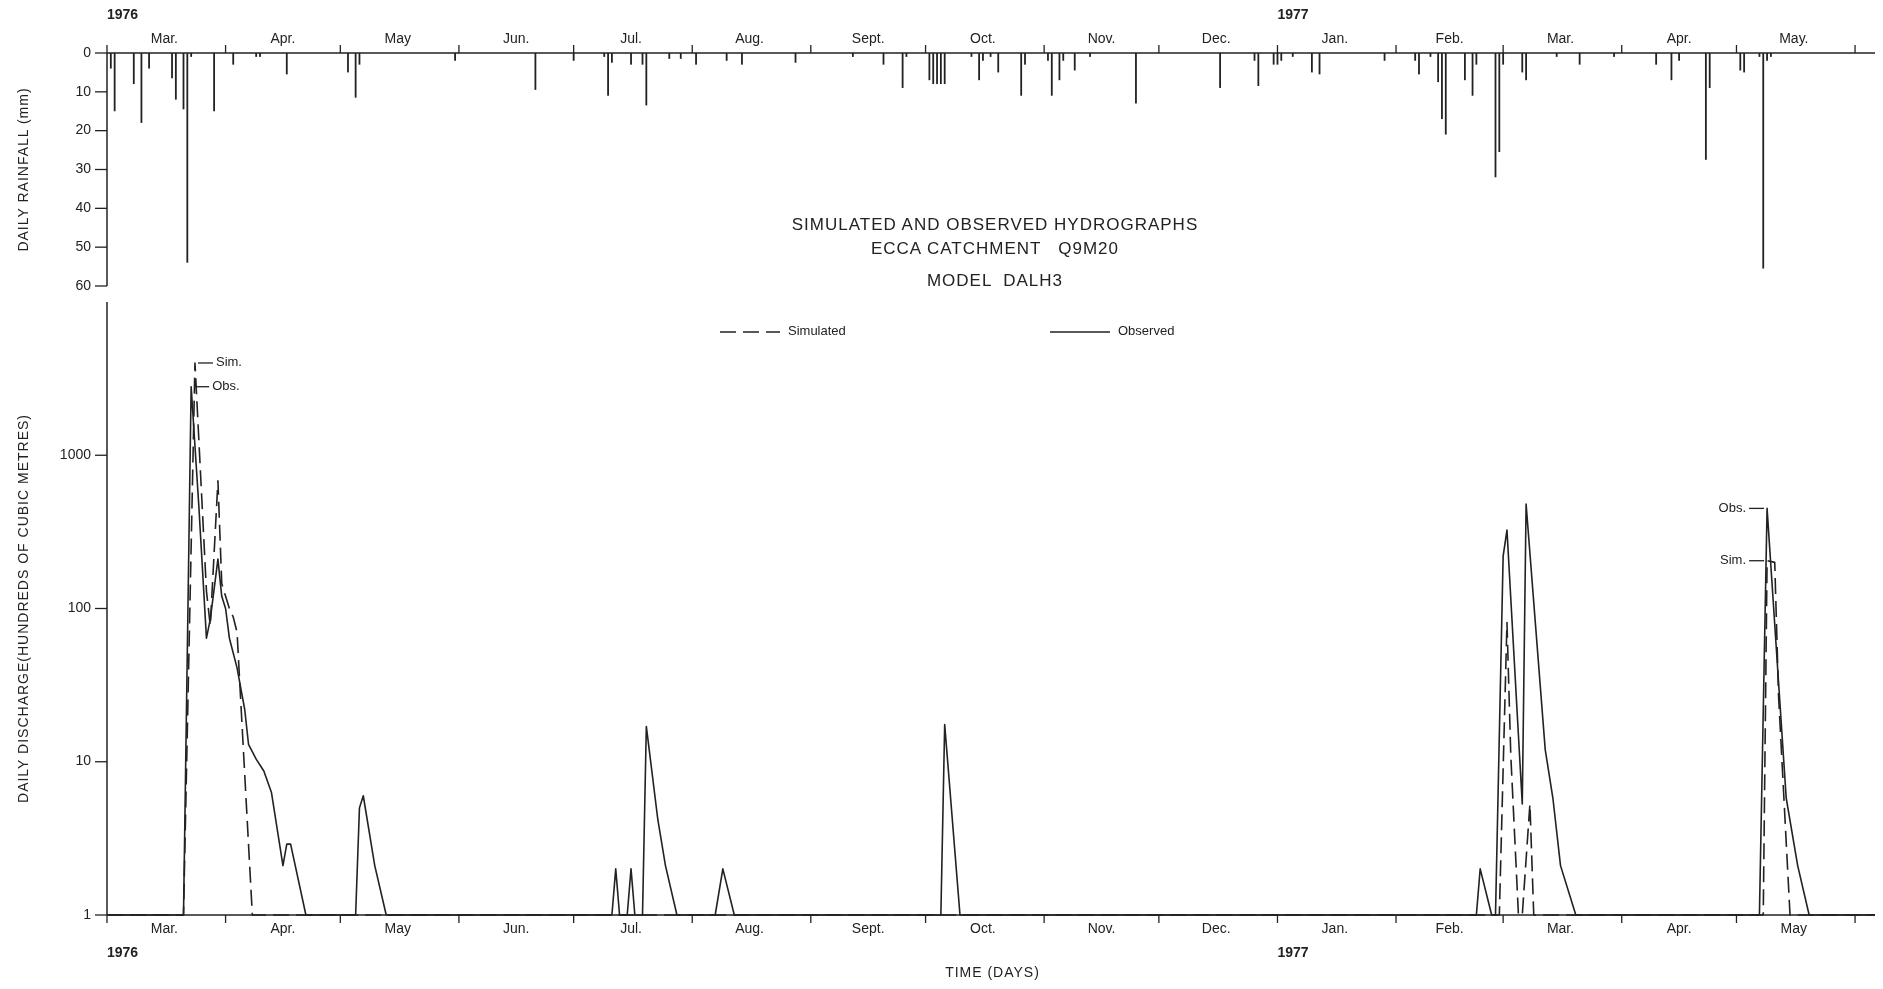  What do you see at coordinates (1146, 331) in the screenshot?
I see `legend-label: Observed` at bounding box center [1146, 331].